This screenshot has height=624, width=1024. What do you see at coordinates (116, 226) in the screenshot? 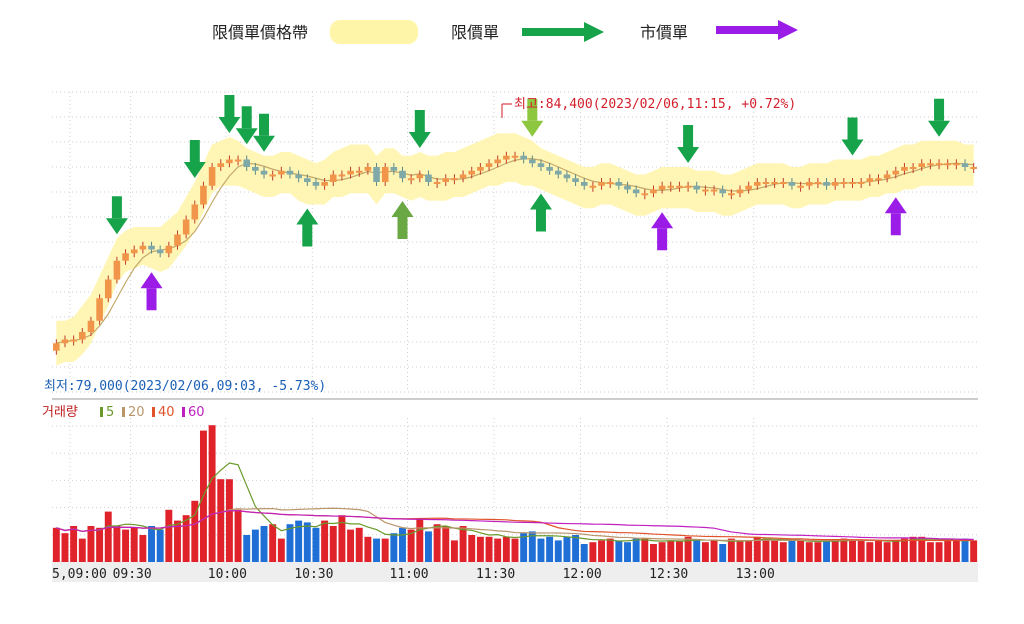
I see `limit-order-down-arrow-head` at bounding box center [116, 226].